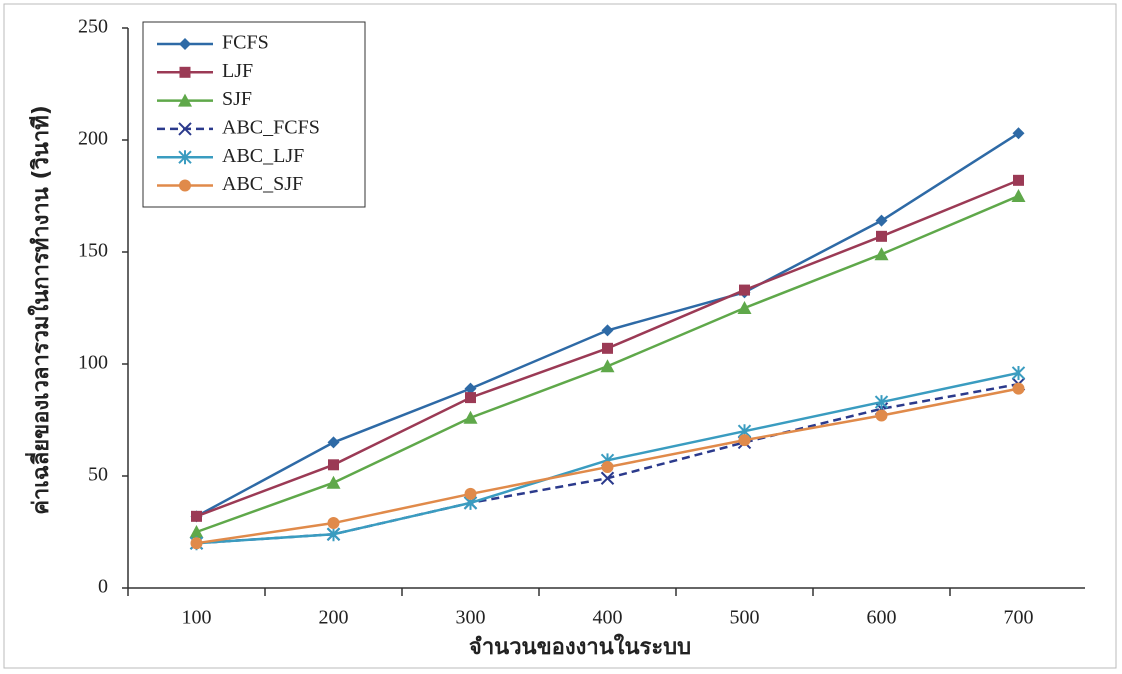 The image size is (1122, 674). Describe the element at coordinates (608, 618) in the screenshot. I see `x-tick-label: 400` at that location.